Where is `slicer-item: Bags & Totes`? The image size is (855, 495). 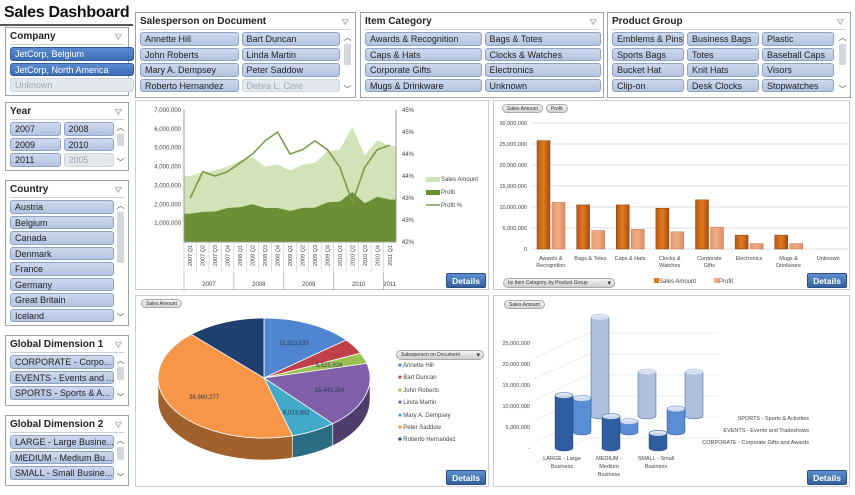 slicer-item: Bags & Totes is located at coordinates (542, 39).